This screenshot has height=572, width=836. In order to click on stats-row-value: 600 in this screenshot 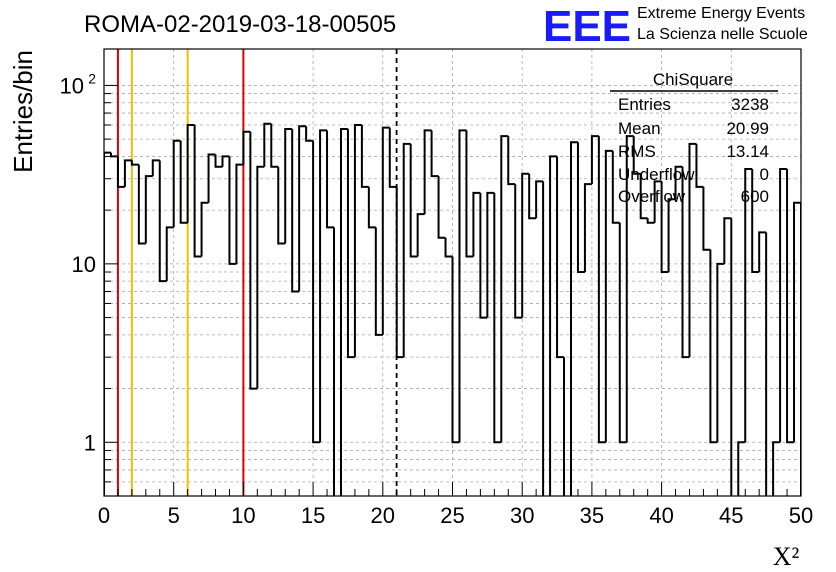, I will do `click(755, 196)`.